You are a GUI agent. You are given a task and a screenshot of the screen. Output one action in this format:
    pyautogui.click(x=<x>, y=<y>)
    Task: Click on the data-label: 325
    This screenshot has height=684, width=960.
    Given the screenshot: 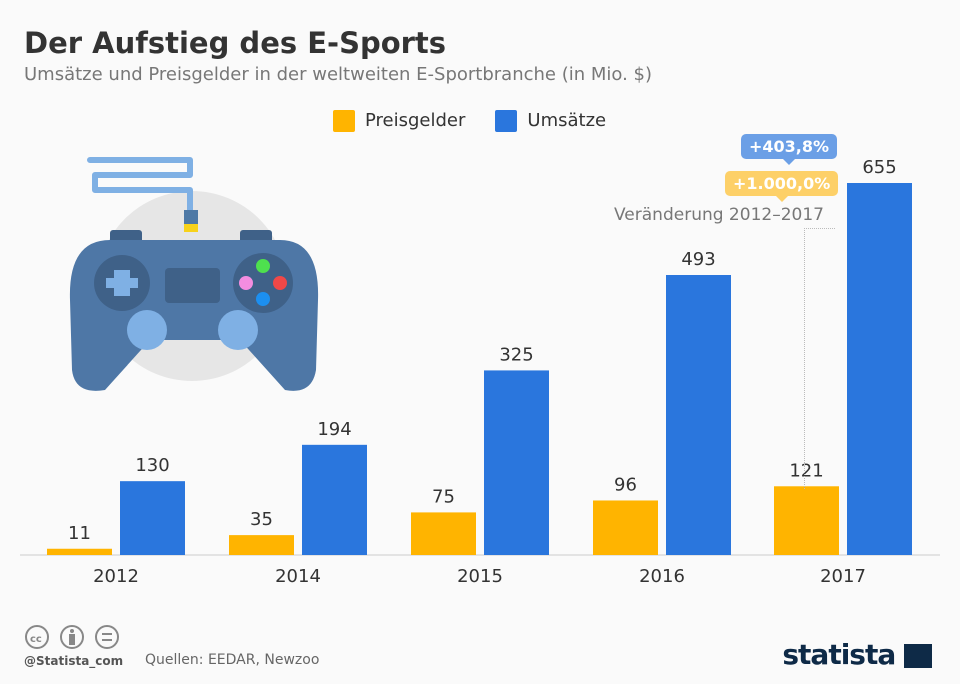 What is the action you would take?
    pyautogui.click(x=516, y=354)
    